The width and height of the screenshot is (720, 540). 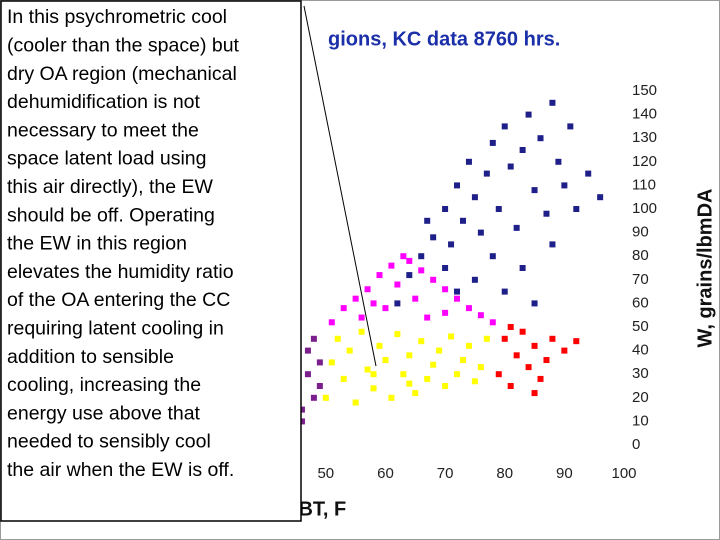 What do you see at coordinates (325, 473) in the screenshot?
I see `x-tick-label: 50` at bounding box center [325, 473].